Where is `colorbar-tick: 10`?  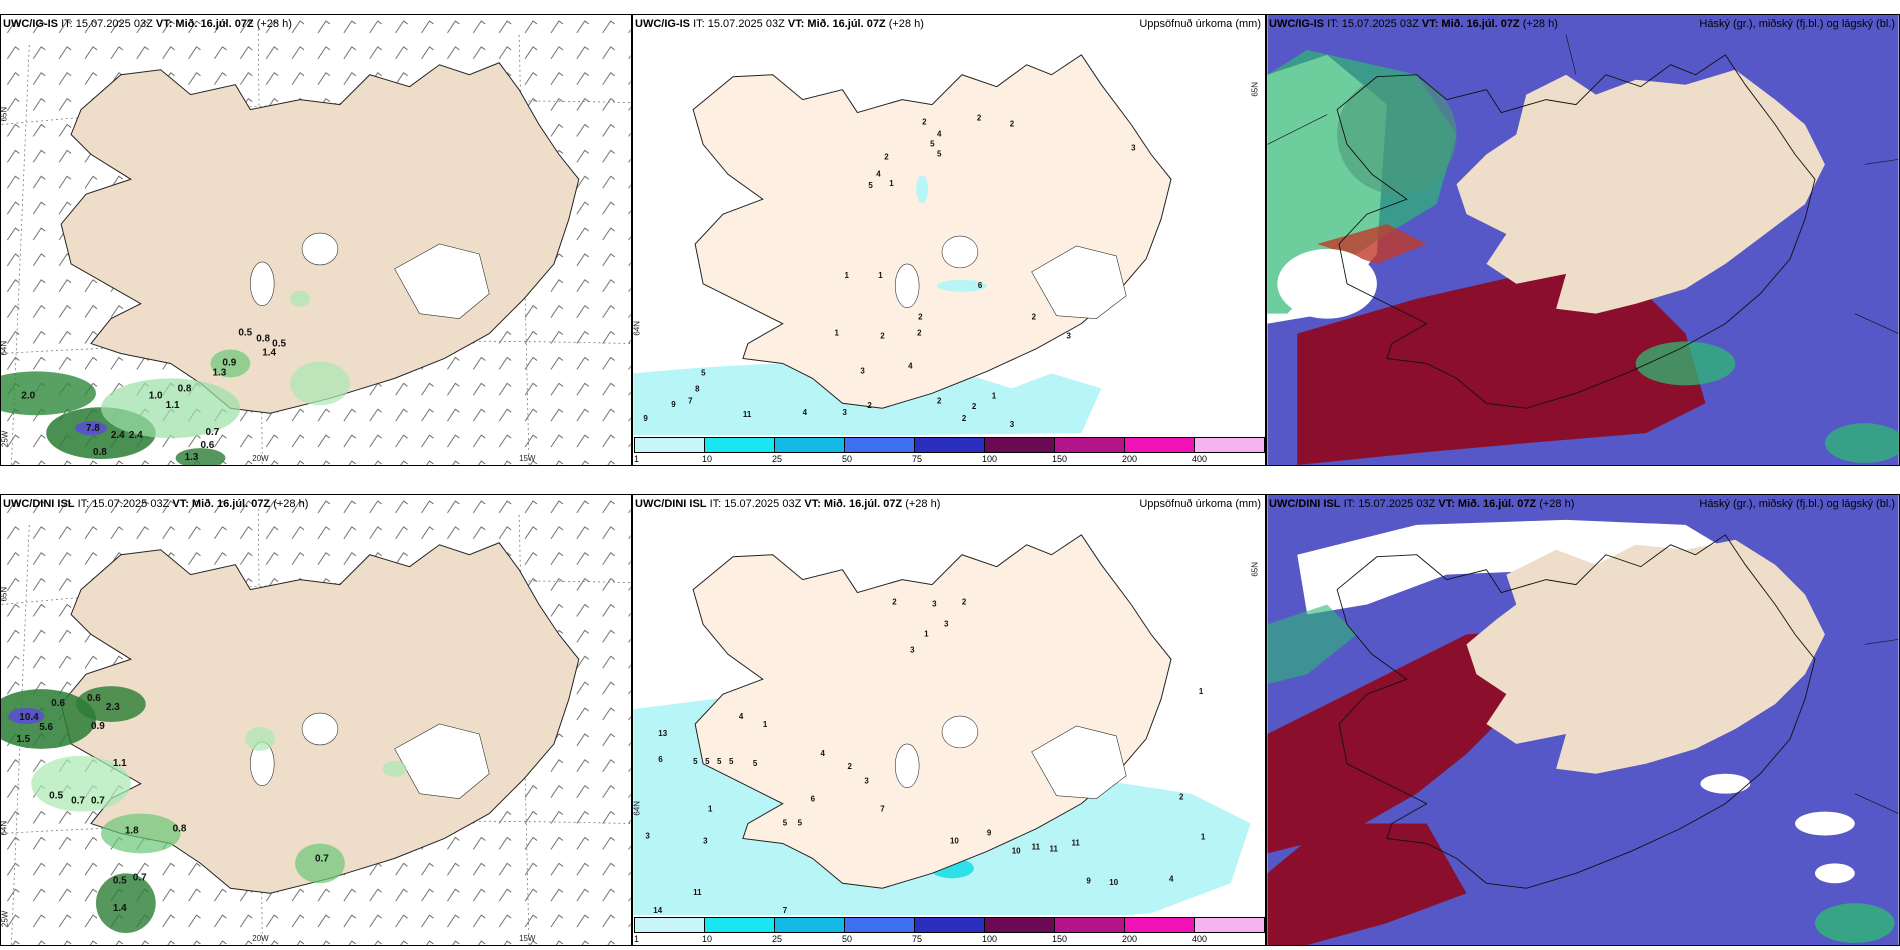
colorbar-tick: 10 is located at coordinates (707, 459).